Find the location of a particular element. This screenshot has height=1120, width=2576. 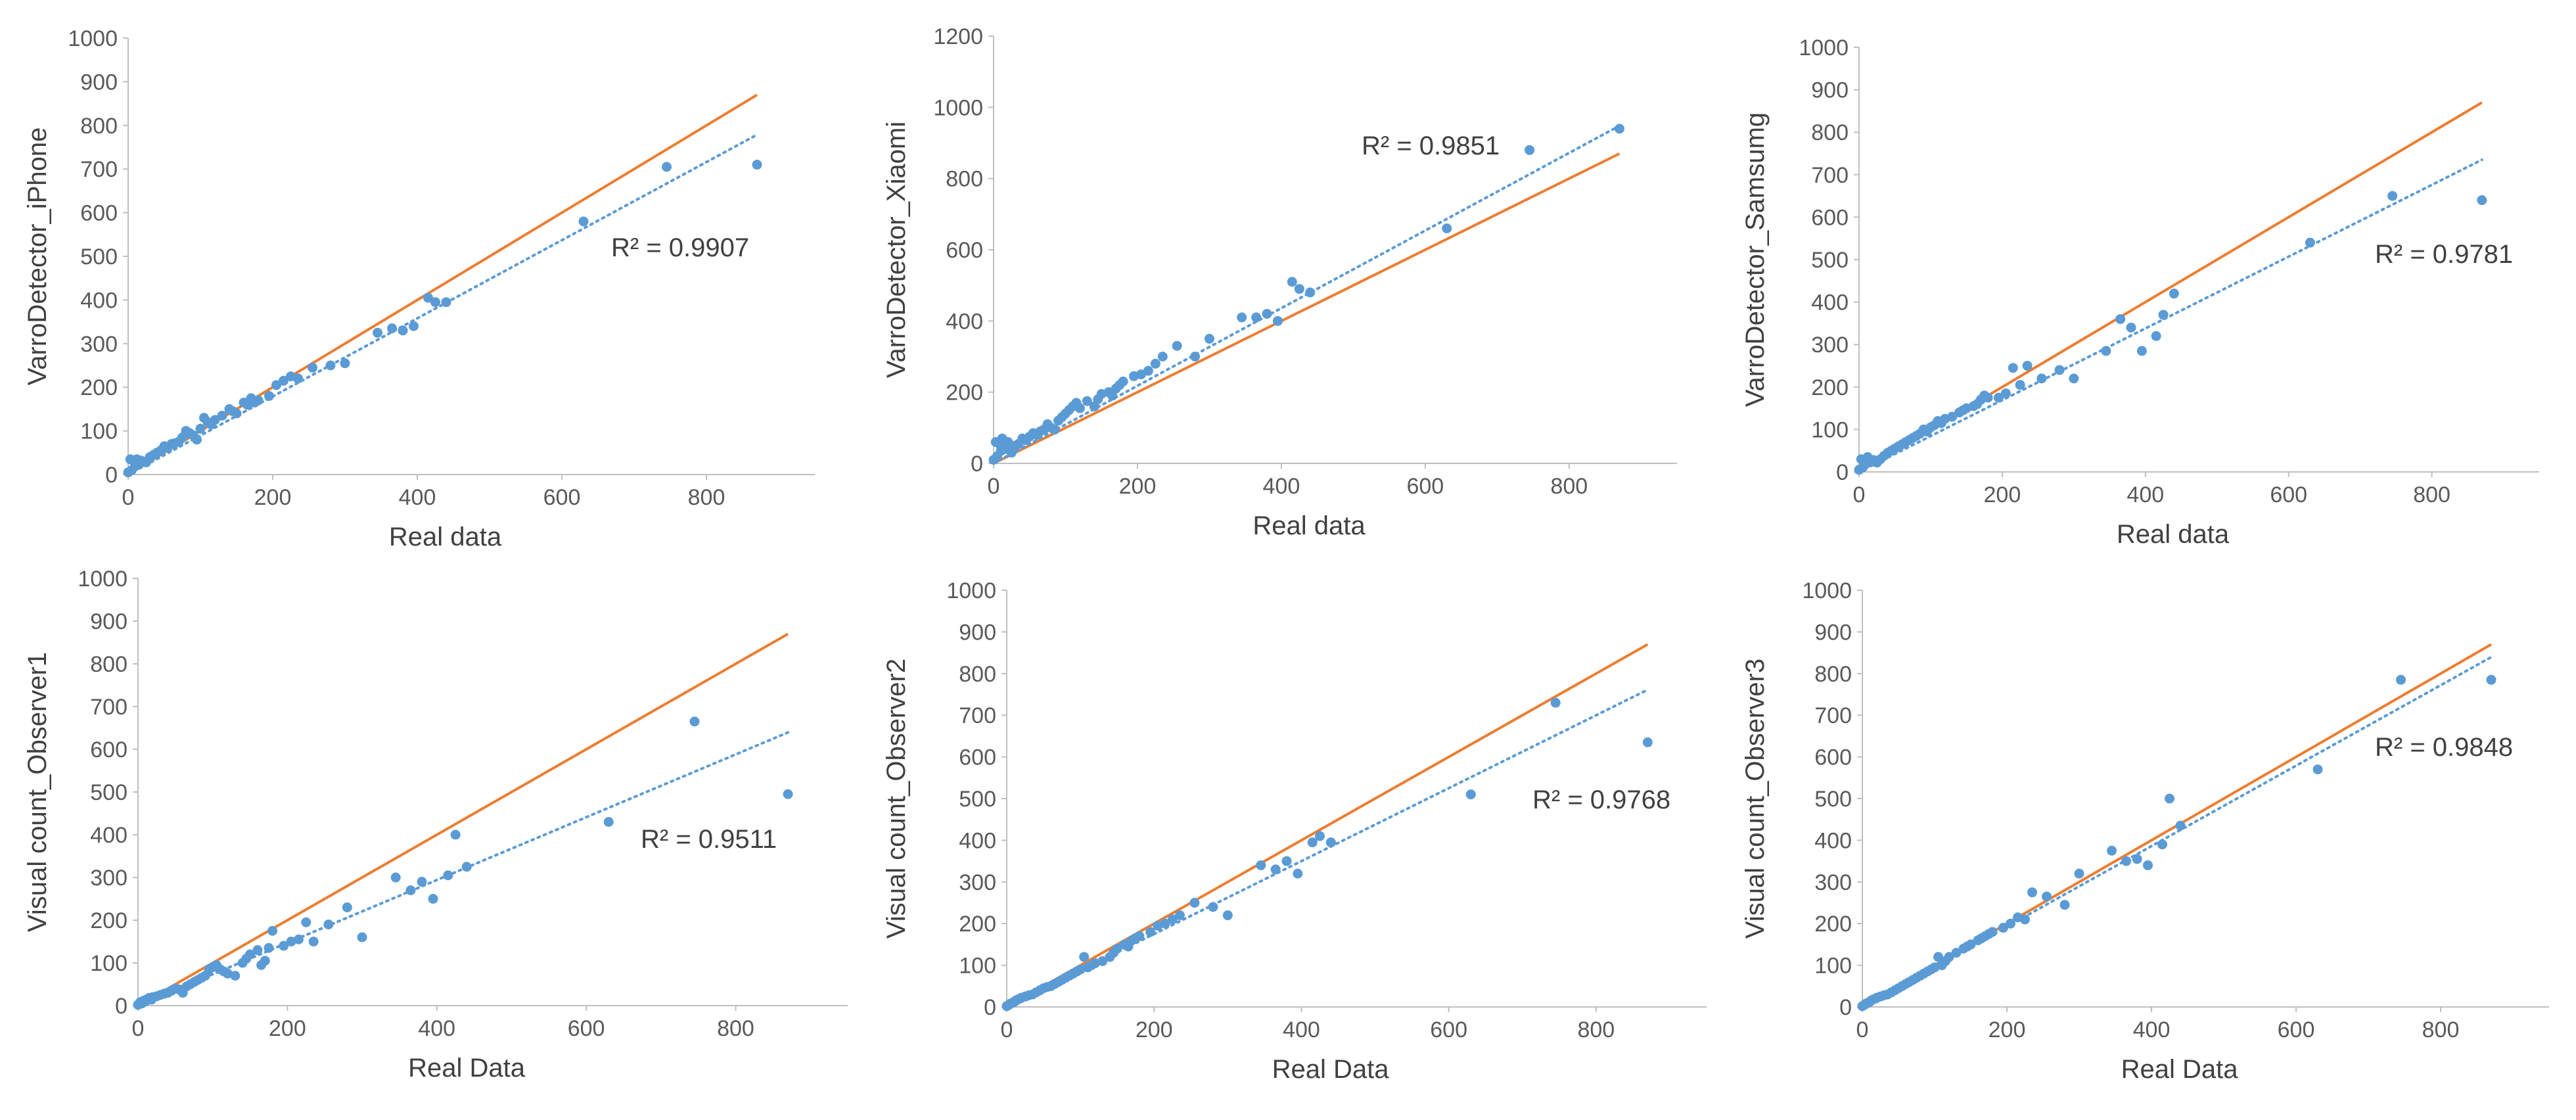

r-squared-label: R² = 0.9848 is located at coordinates (2444, 747).